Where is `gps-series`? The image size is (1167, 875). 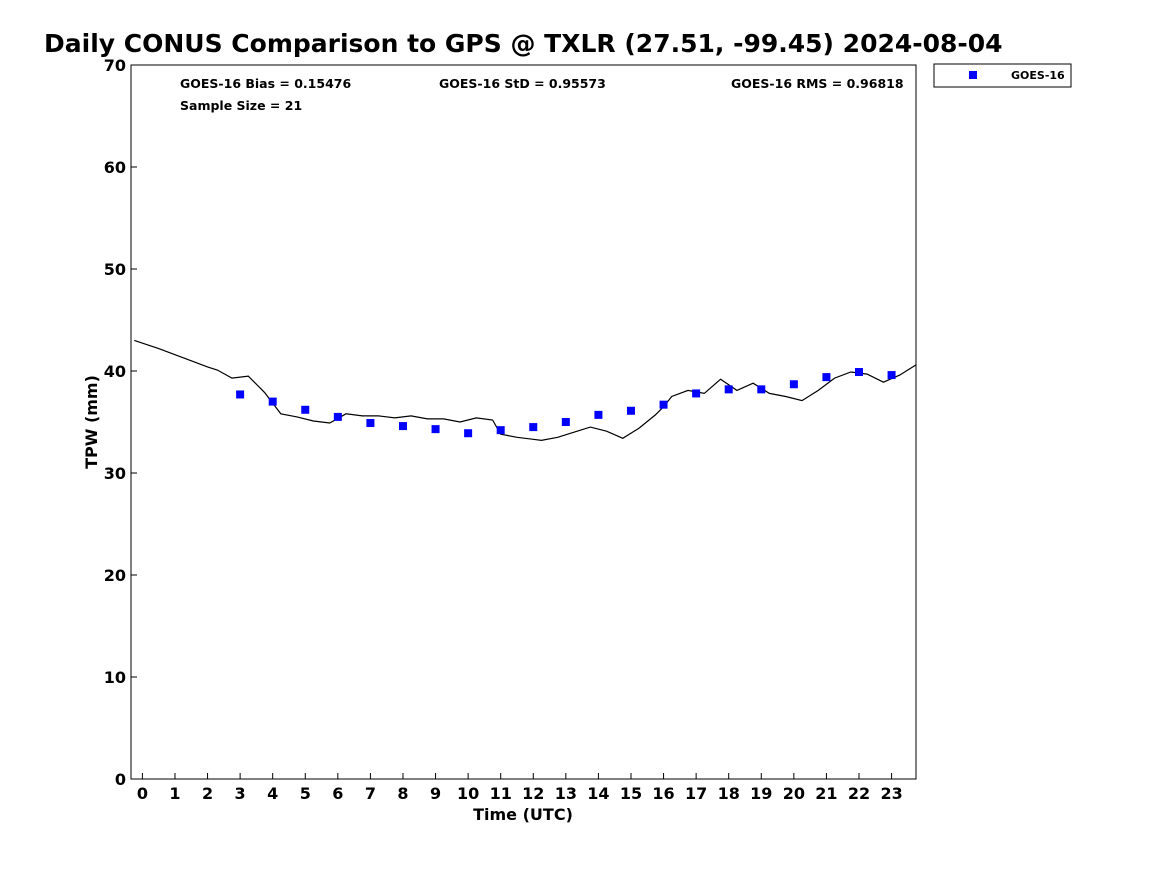
gps-series is located at coordinates (525, 390).